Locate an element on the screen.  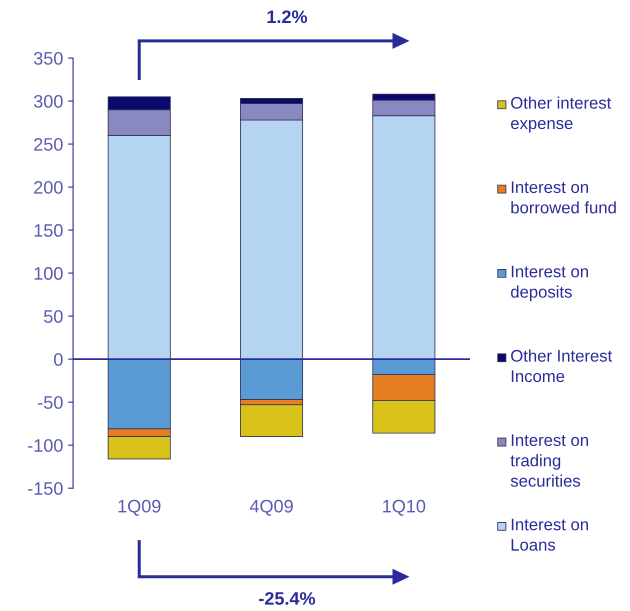
x-tick-label: 1Q10 is located at coordinates (404, 508).